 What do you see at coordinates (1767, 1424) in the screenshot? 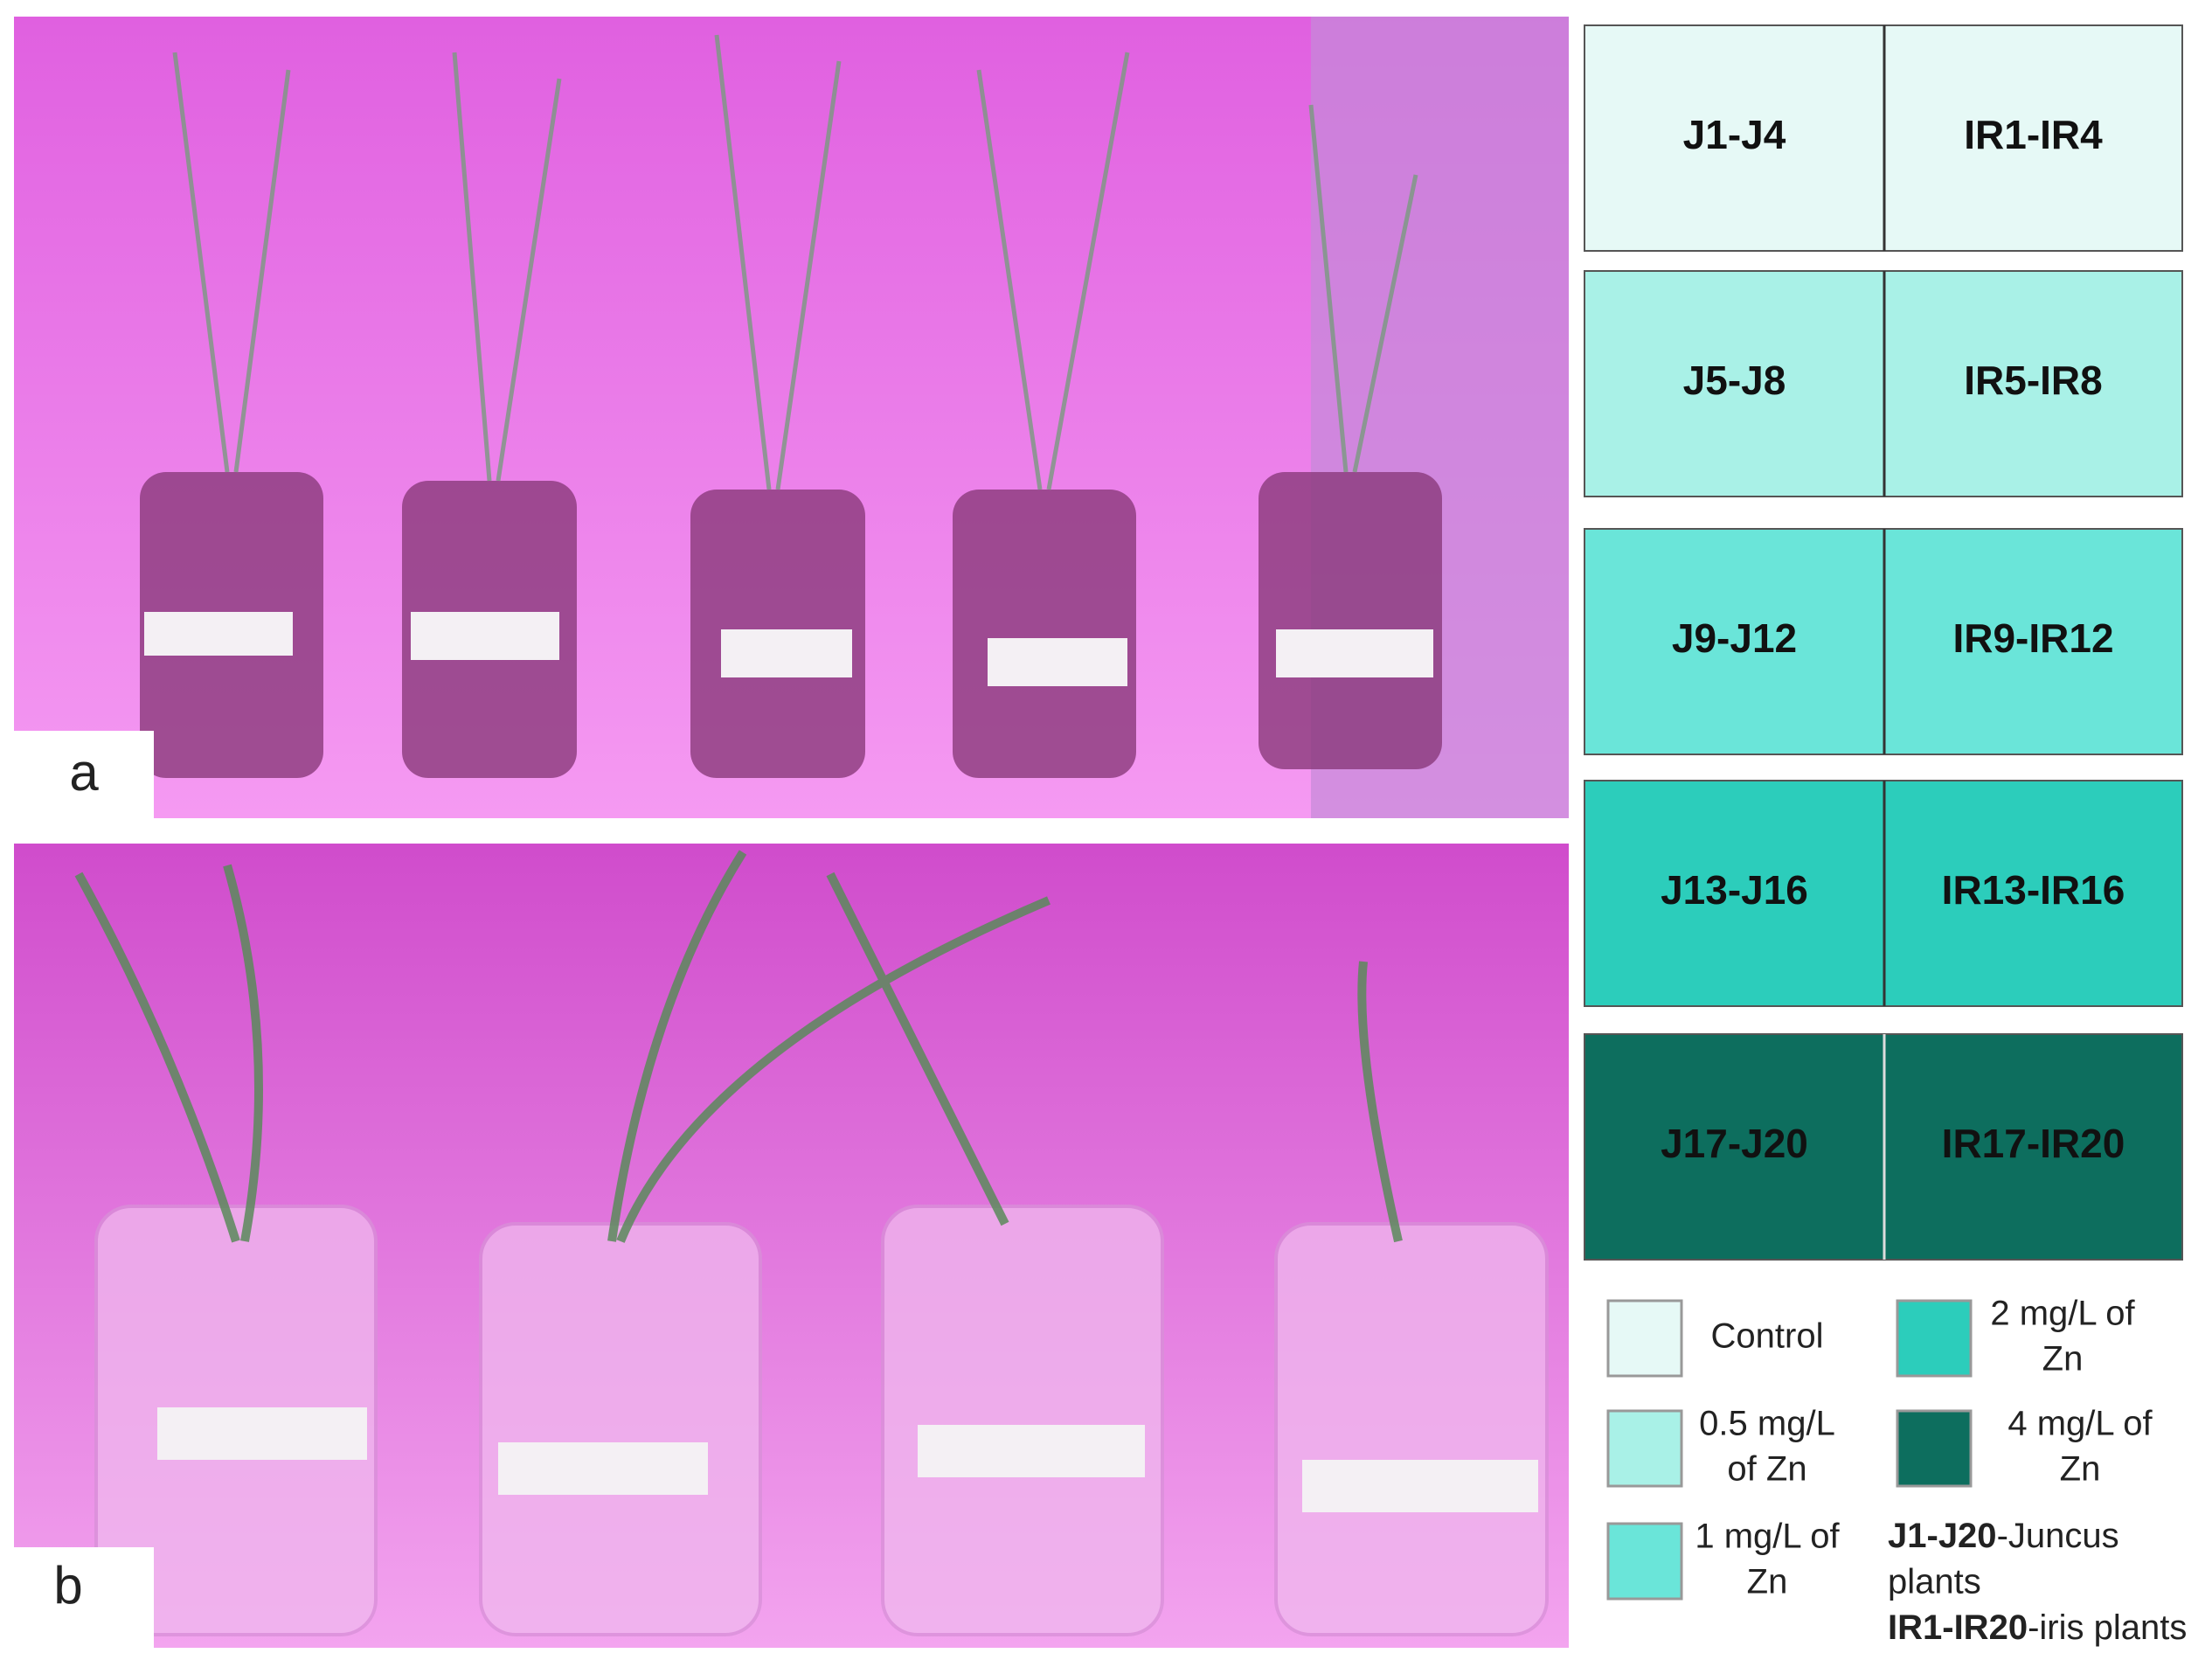
I see `legend-label: 0.5 mg/L` at bounding box center [1767, 1424].